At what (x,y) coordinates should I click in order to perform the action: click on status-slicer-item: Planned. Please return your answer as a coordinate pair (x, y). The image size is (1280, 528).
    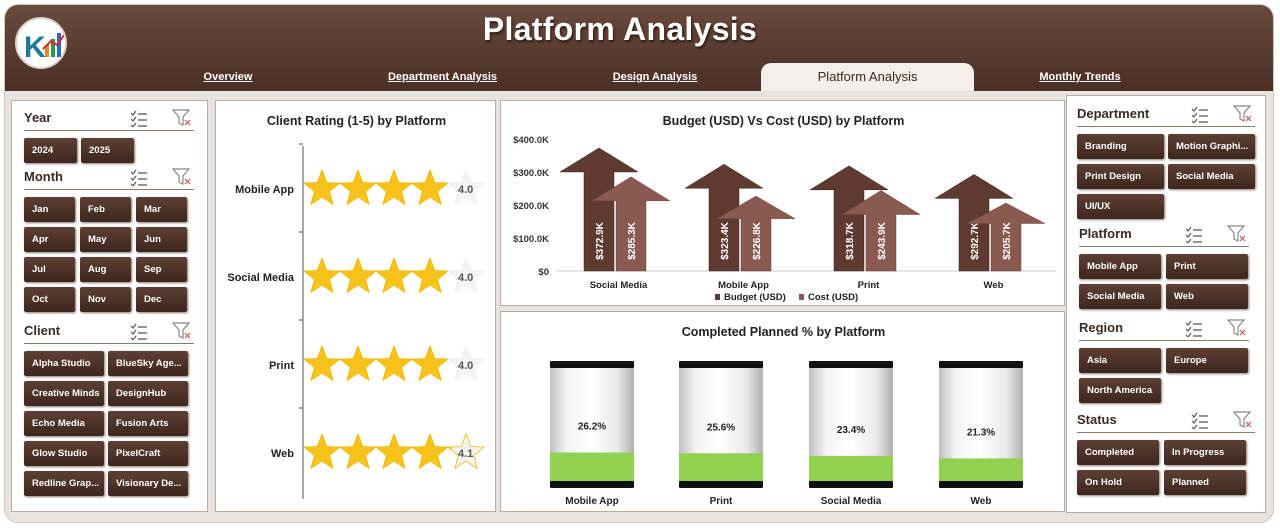
    Looking at the image, I should click on (1205, 482).